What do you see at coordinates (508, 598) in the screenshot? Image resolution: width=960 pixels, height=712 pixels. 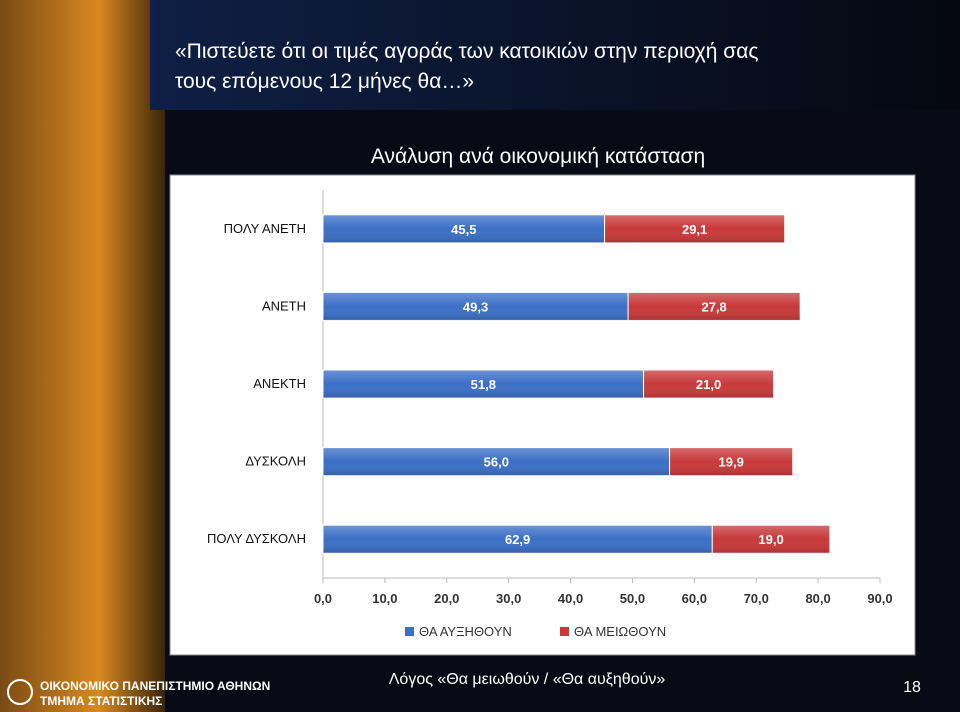 I see `x-tick-label: 30,0` at bounding box center [508, 598].